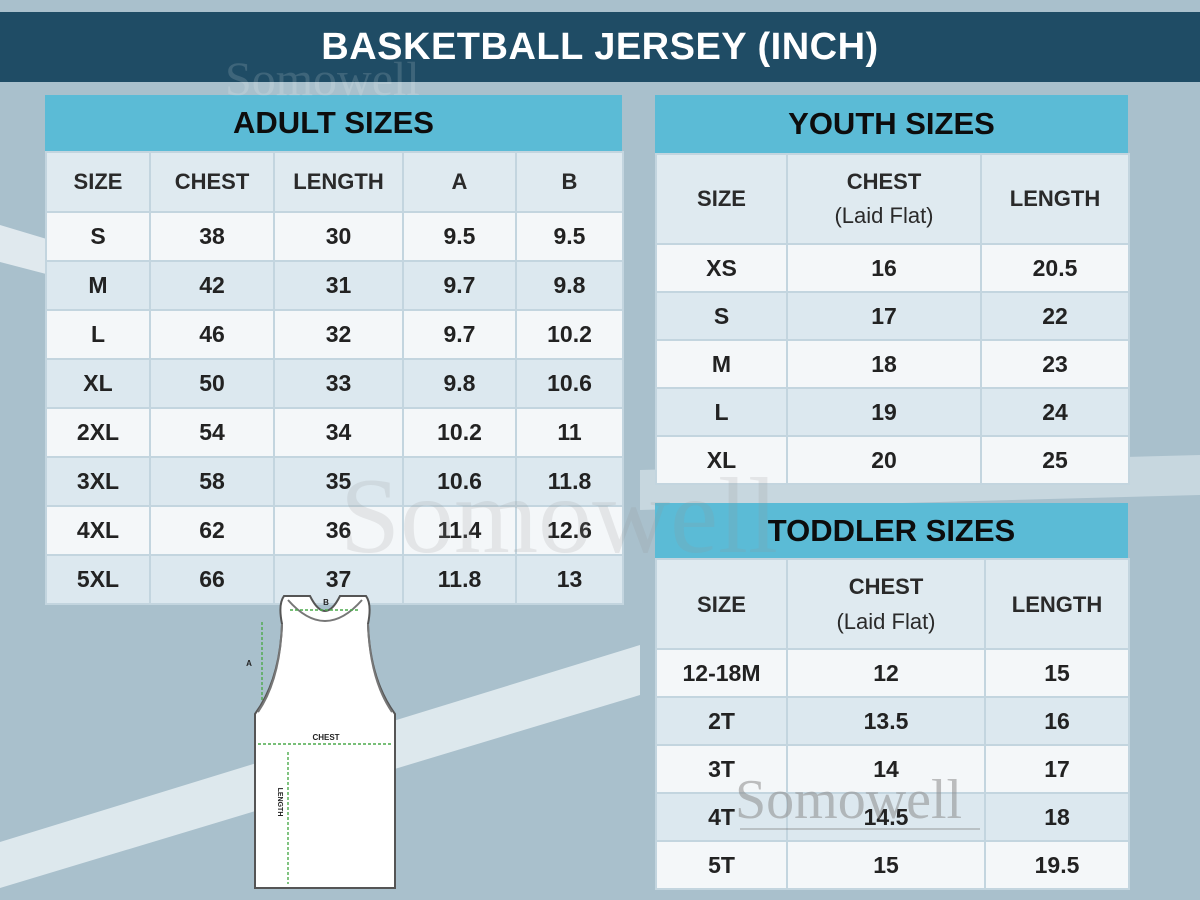 Image resolution: width=1200 pixels, height=900 pixels. I want to click on page-title-banner: BASKETBALL JERSEY (INCH), so click(600, 47).